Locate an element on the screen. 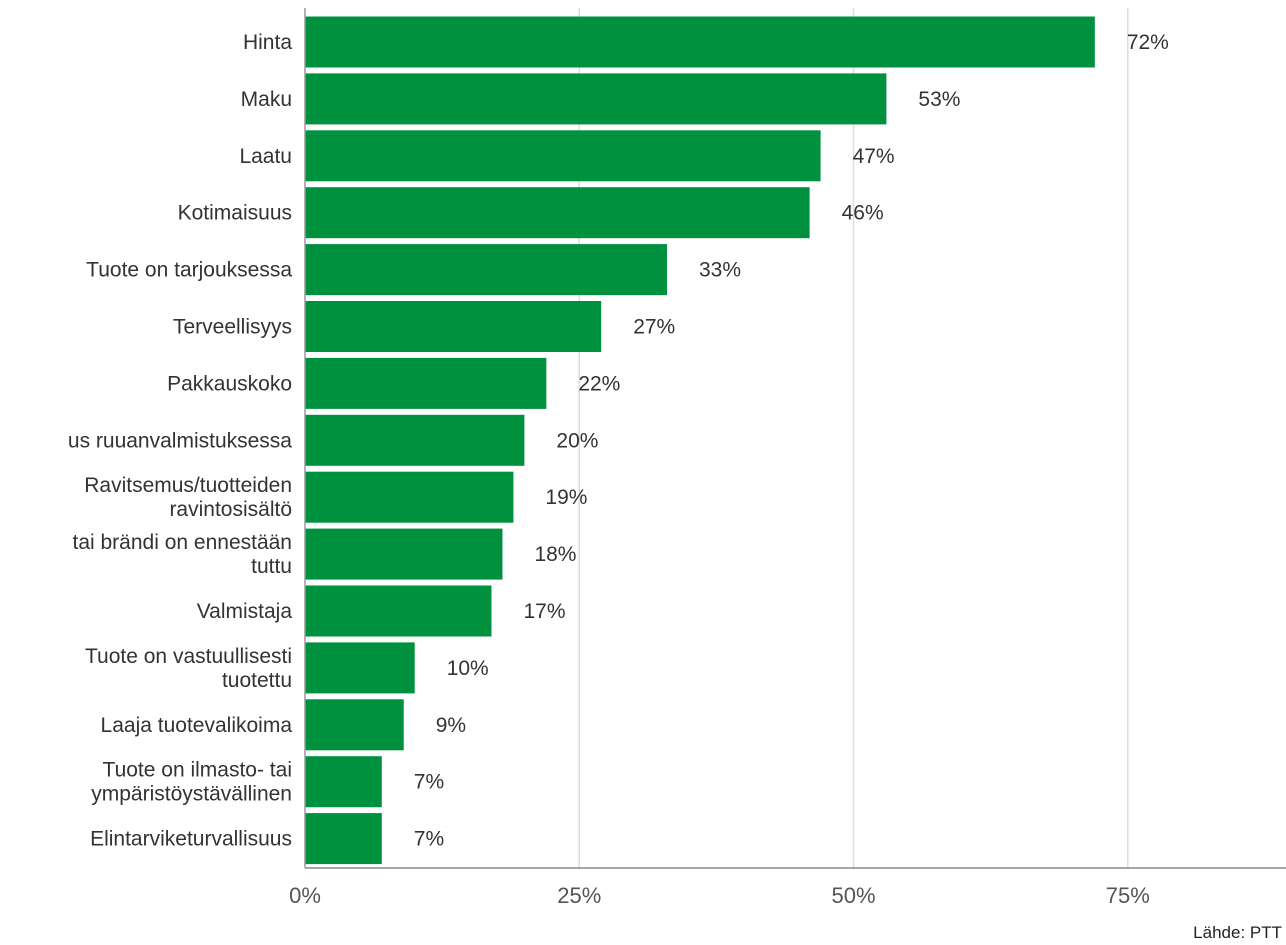 This screenshot has height=945, width=1286. value-label-1: 53% is located at coordinates (939, 99).